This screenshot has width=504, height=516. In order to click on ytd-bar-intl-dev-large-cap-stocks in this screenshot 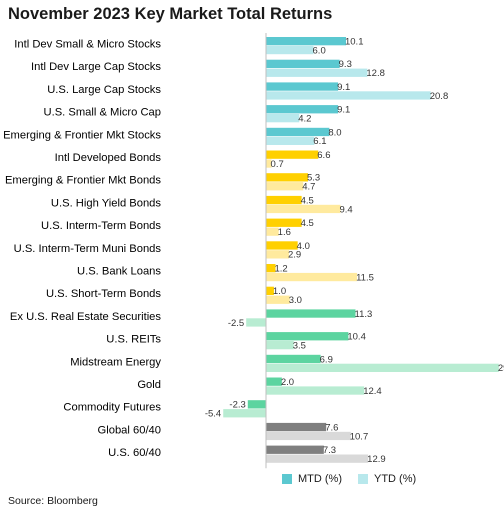, I will do `click(317, 72)`.